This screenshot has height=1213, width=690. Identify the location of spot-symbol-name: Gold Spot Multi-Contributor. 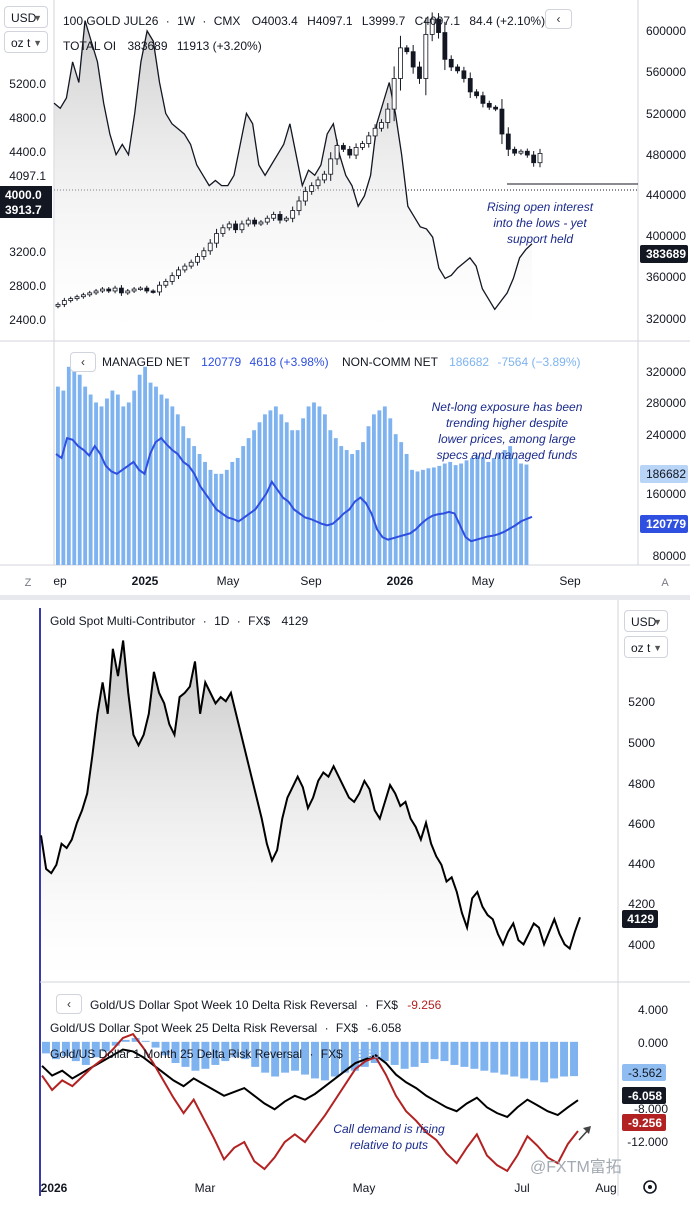
(122, 621).